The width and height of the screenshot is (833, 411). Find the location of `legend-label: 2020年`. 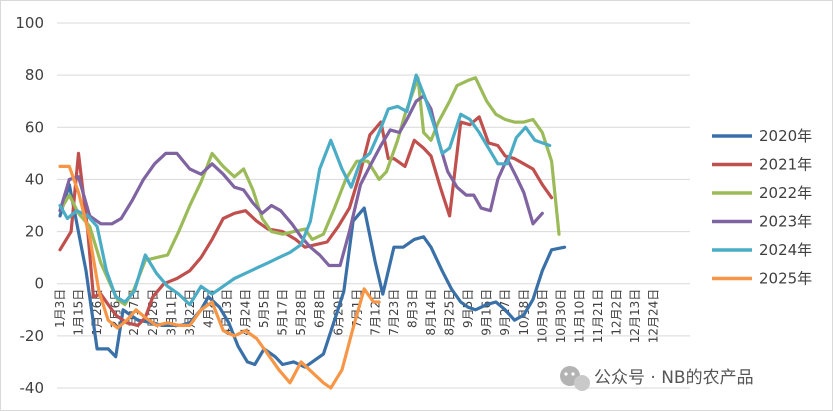

legend-label: 2020年 is located at coordinates (785, 136).